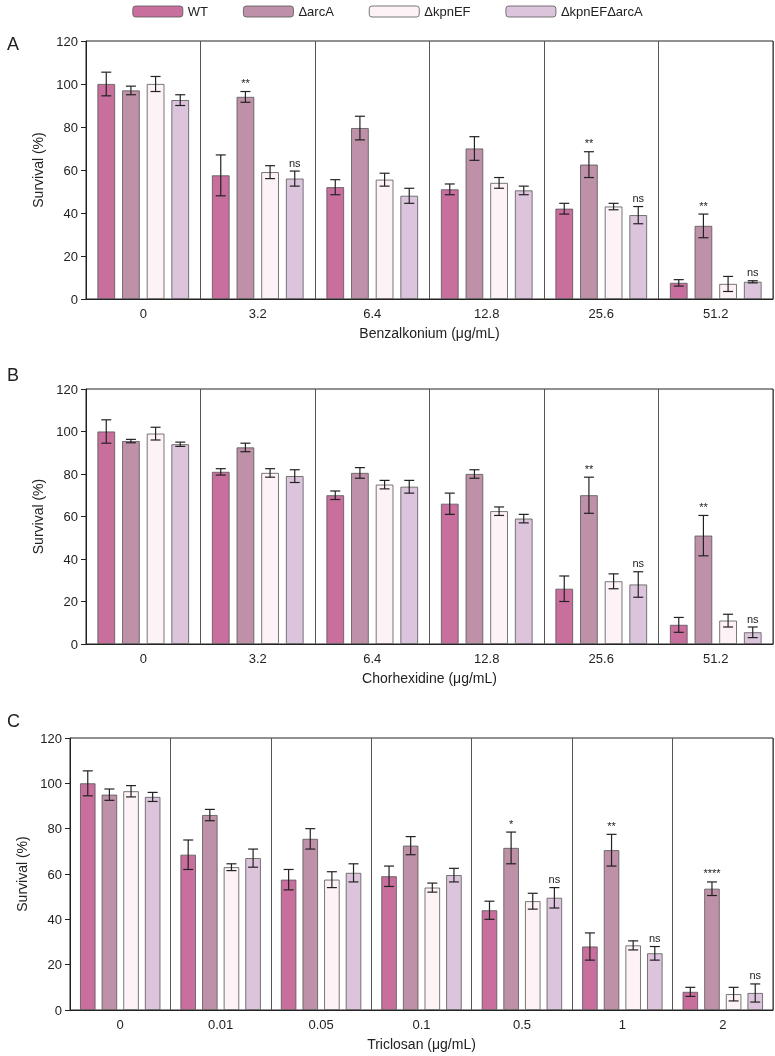 The image size is (775, 1056). Describe the element at coordinates (13, 721) in the screenshot. I see `chart-title: C` at that location.